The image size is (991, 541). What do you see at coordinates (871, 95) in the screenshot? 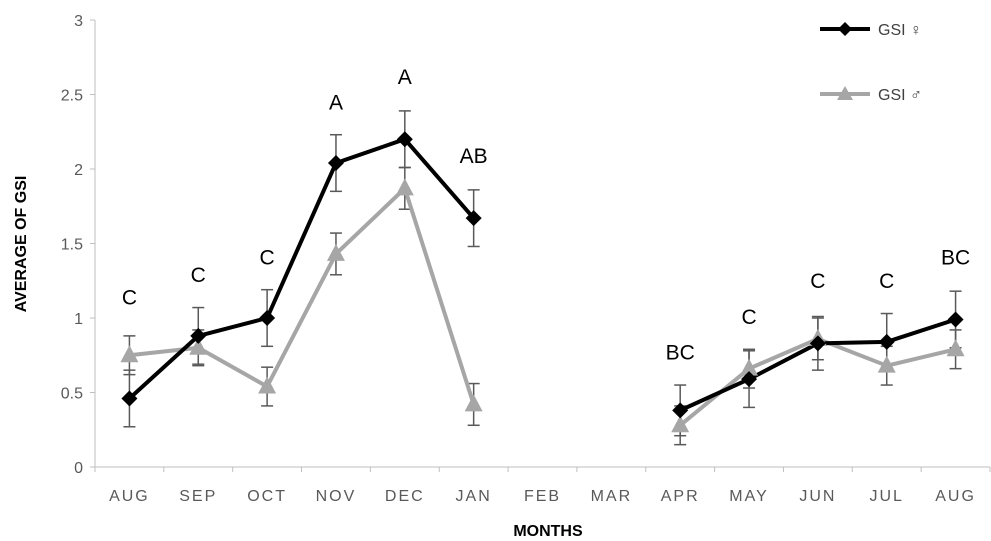
I see `legend-item-male: GSI ♂` at bounding box center [871, 95].